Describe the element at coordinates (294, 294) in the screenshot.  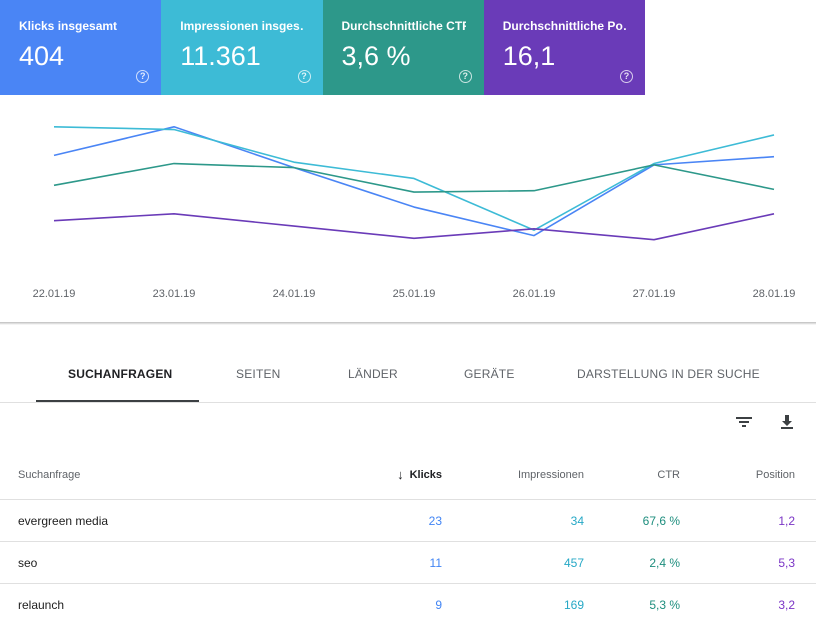
I see `x-tick-label: 24.01.19` at that location.